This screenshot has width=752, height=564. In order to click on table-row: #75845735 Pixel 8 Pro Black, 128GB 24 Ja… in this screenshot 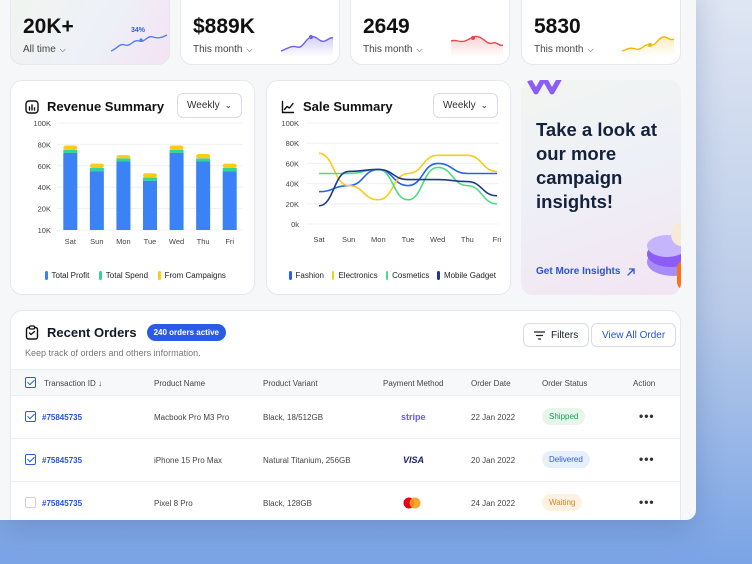, I will do `click(345, 501)`.